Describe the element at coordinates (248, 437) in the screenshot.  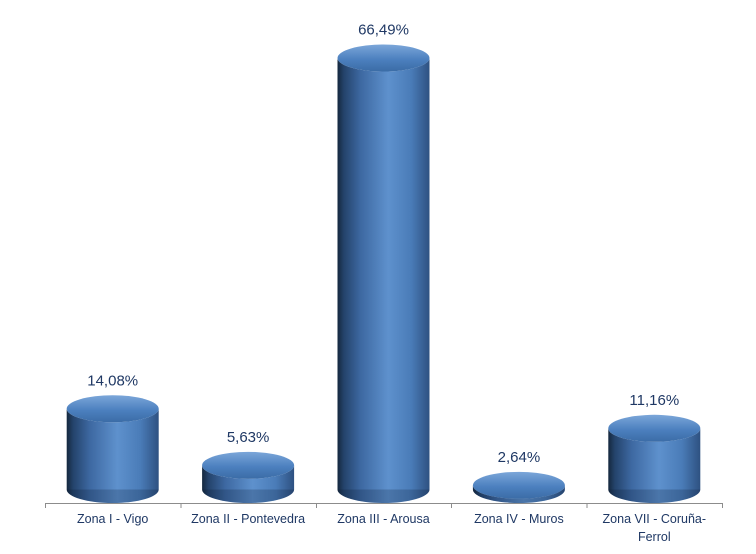
I see `data-label: 5,63%` at that location.